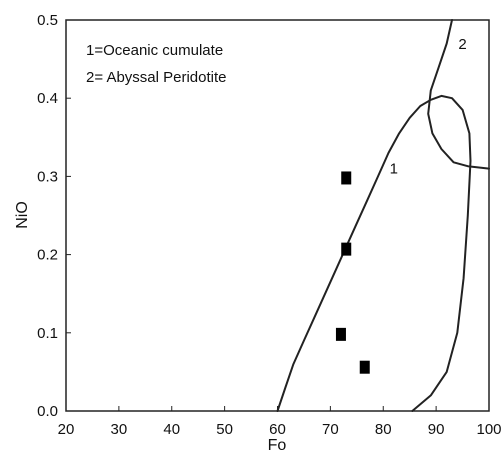 This screenshot has height=458, width=503. I want to click on y-axis-title: NiO, so click(22, 215).